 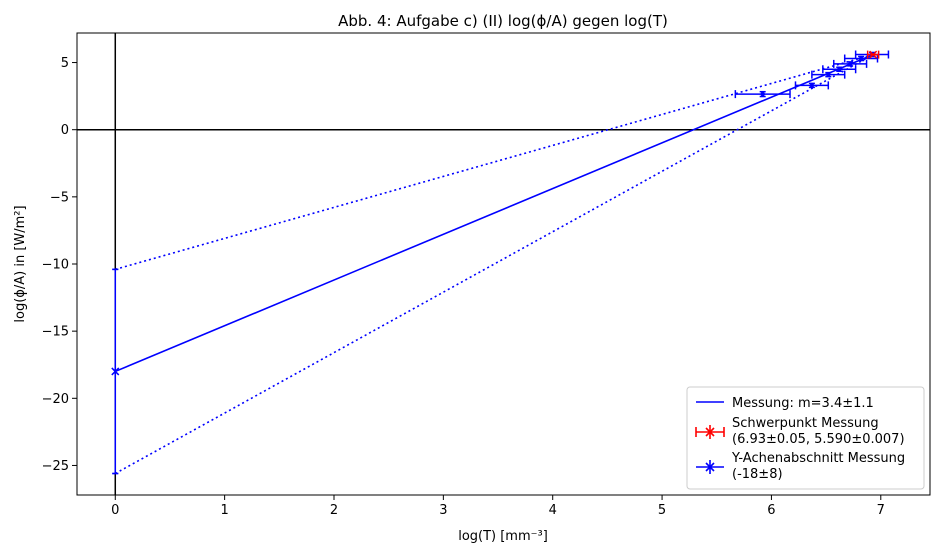 What do you see at coordinates (65, 130) in the screenshot?
I see `y-tick-label: 0` at bounding box center [65, 130].